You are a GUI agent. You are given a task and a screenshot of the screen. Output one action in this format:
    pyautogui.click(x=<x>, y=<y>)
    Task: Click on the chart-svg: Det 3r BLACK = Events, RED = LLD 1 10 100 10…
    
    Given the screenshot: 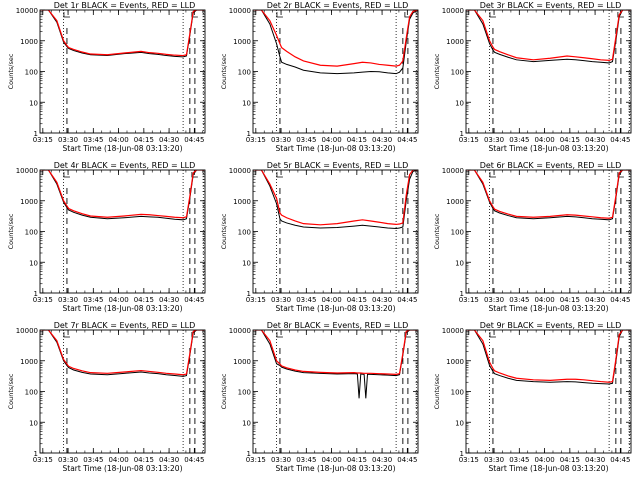 What is the action you would take?
    pyautogui.click(x=532, y=77)
    